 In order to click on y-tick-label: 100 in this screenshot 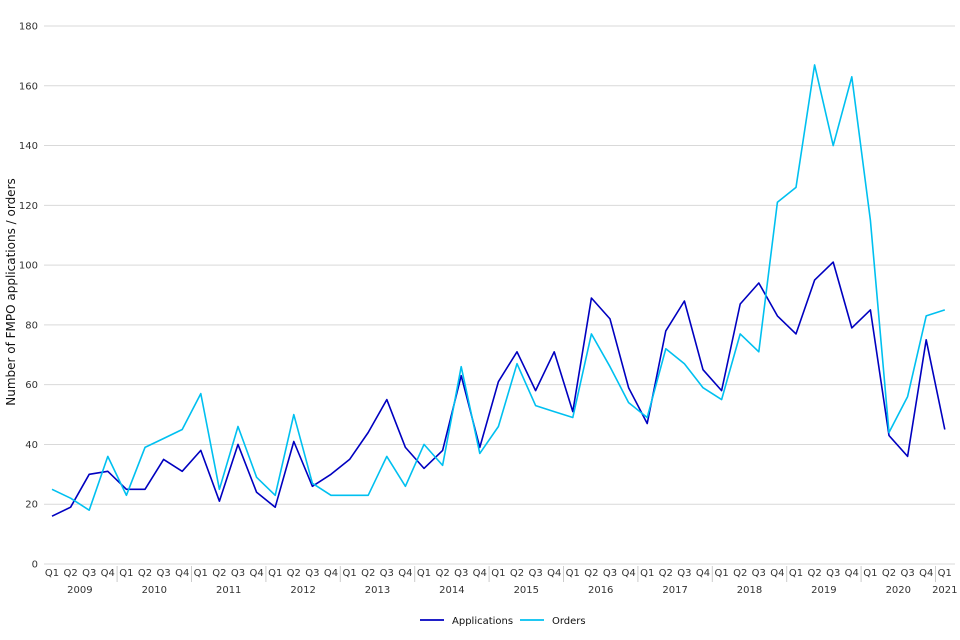, I will do `click(28, 266)`.